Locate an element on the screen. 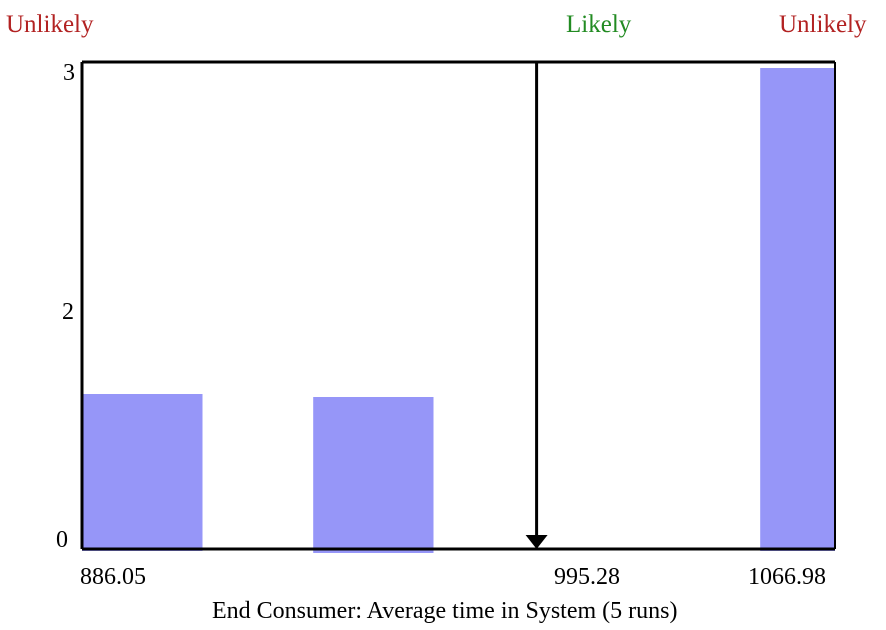 The width and height of the screenshot is (886, 630). region-label-likely: Likely is located at coordinates (599, 24).